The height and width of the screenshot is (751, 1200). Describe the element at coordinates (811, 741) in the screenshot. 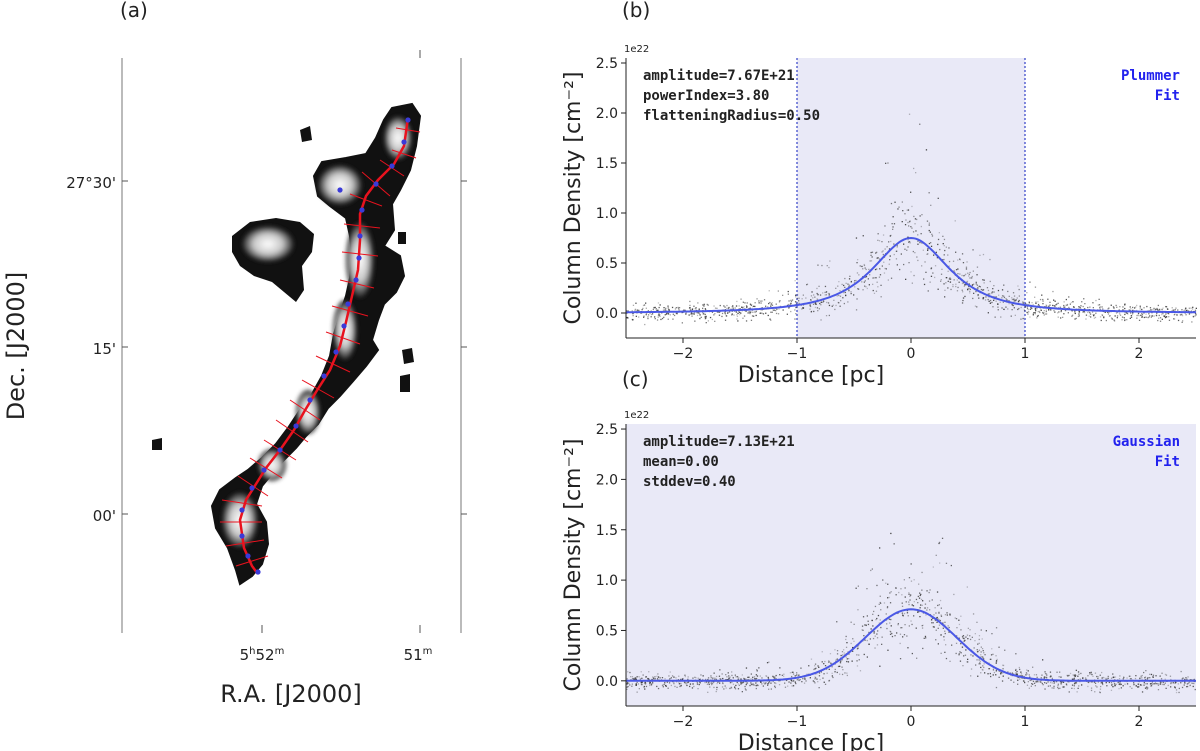

I see `x-axis-label: Distance [pc]` at that location.